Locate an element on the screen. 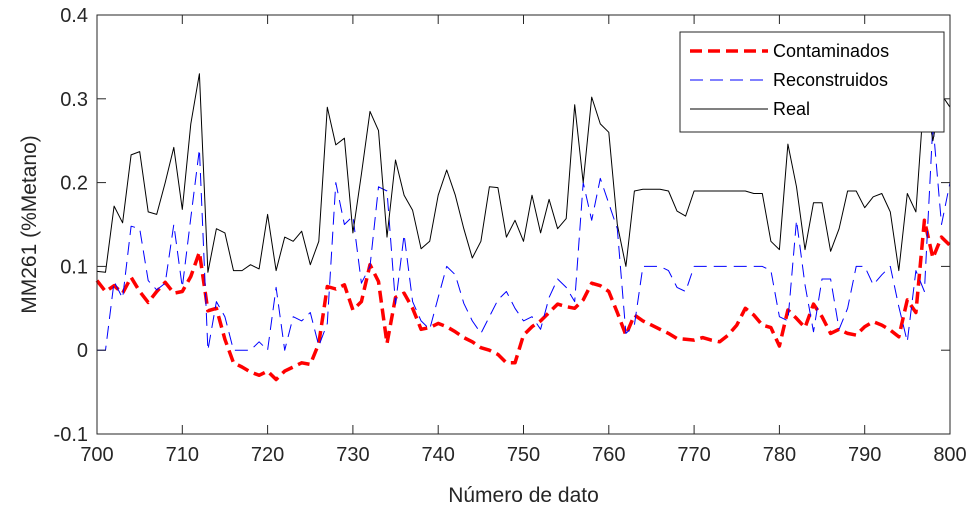 This screenshot has height=513, width=977. x-tick-label: 710 is located at coordinates (182, 455).